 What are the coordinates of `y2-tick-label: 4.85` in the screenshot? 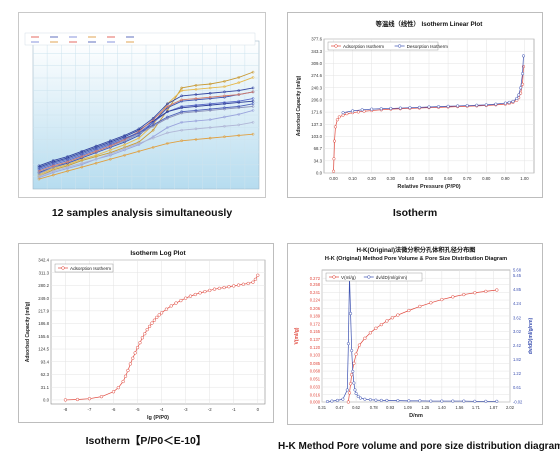 It's located at (517, 289).